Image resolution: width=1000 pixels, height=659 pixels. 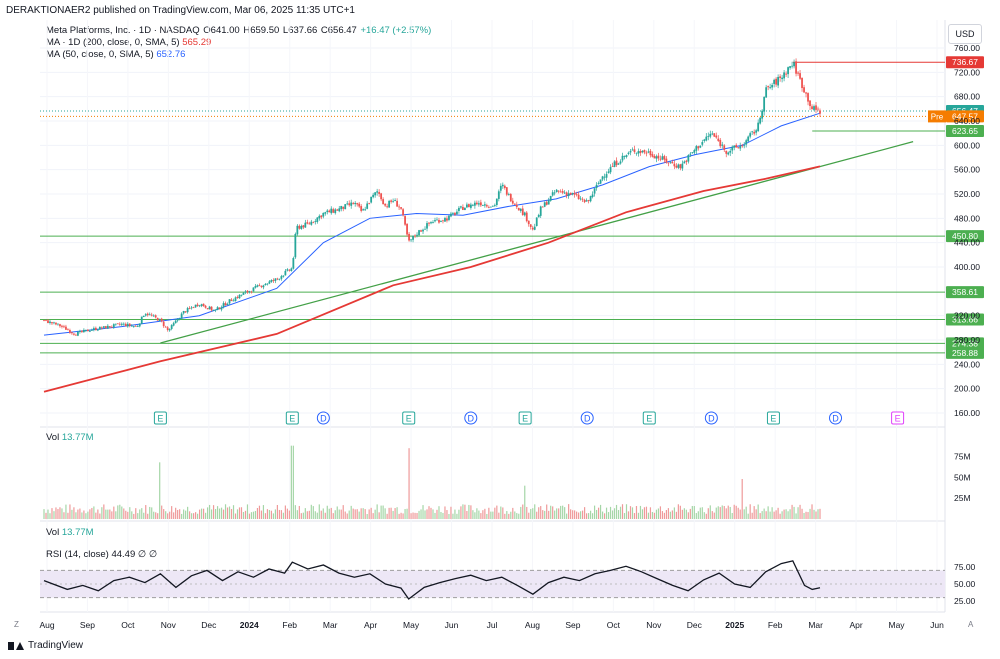 What do you see at coordinates (16, 624) in the screenshot?
I see `zoom-corner-button: Z` at bounding box center [16, 624].